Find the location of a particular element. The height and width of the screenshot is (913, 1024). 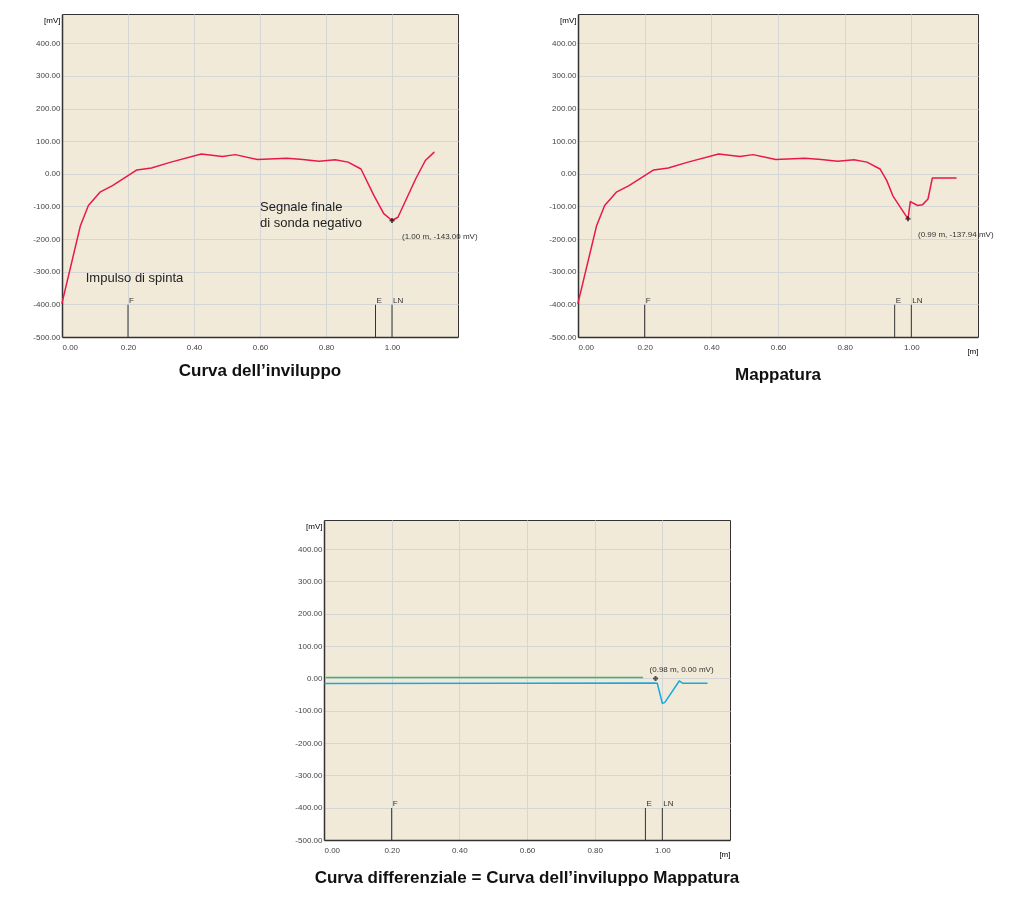

text: Curva dell’inviluppo is located at coordinates (260, 370).